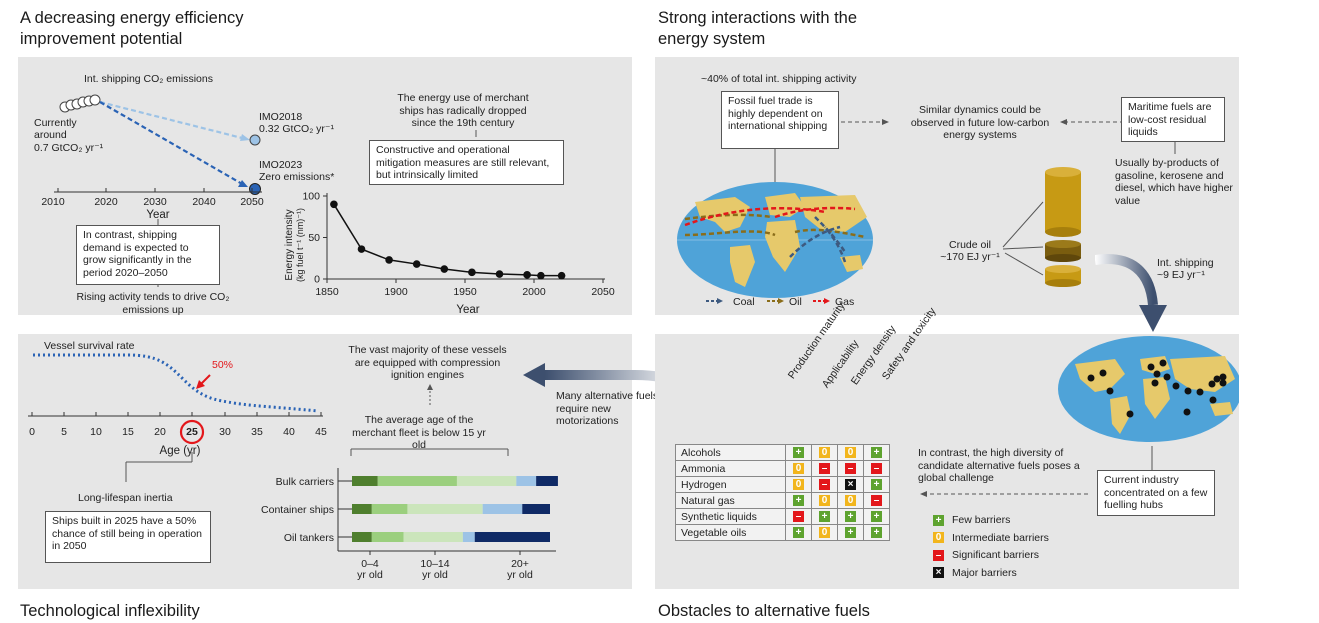 The width and height of the screenshot is (1319, 623). Describe the element at coordinates (281, 117) in the screenshot. I see `imo2018-label: IMO2018` at that location.